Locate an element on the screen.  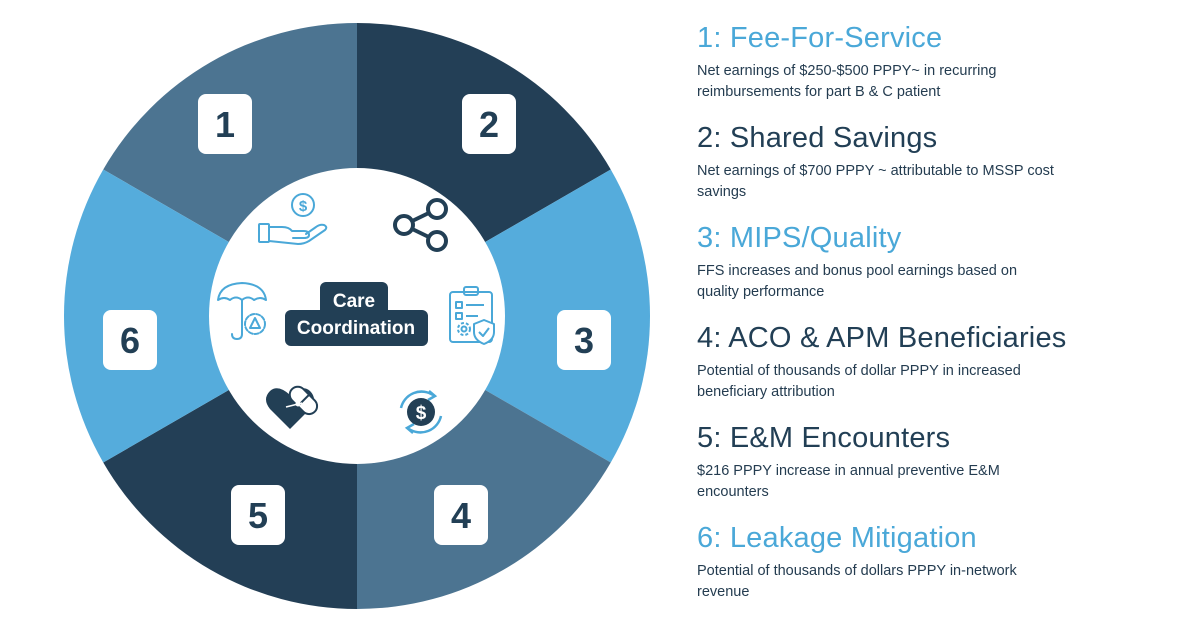
item-4-title: 4: ACO & APM Beneficiaries is located at coordinates (882, 338).